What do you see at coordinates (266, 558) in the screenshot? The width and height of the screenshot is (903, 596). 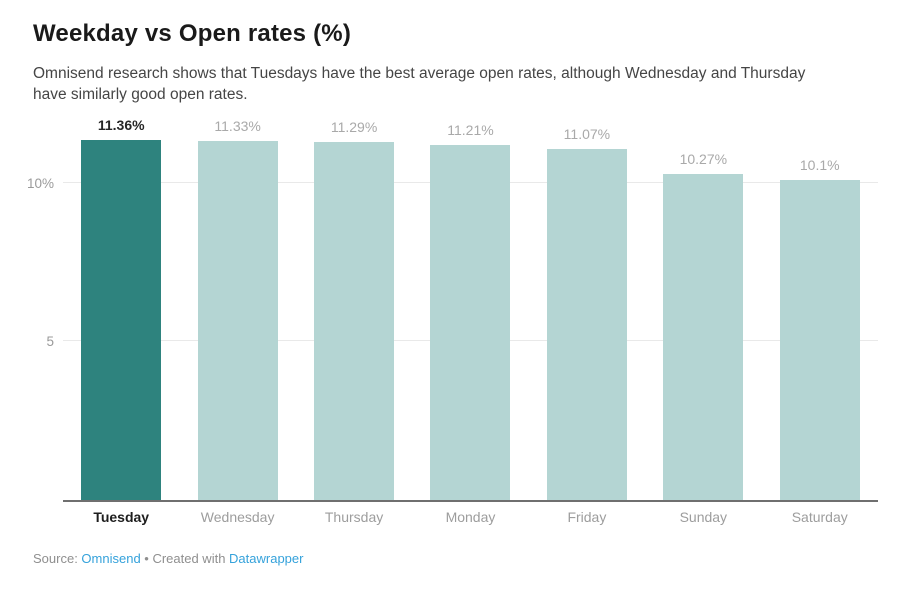 I see `datawrapper-link: Datawrapper` at bounding box center [266, 558].